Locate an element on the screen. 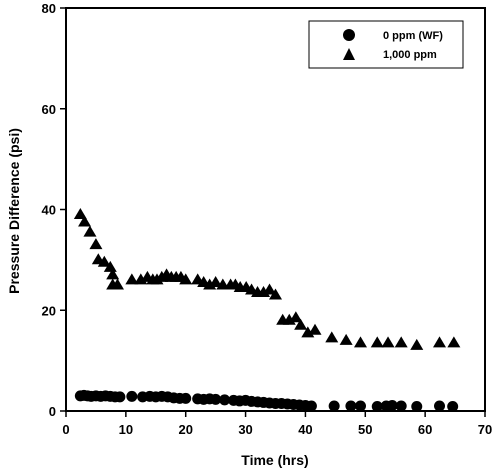 This screenshot has height=473, width=500. y-tick-label: 20 is located at coordinates (49, 310).